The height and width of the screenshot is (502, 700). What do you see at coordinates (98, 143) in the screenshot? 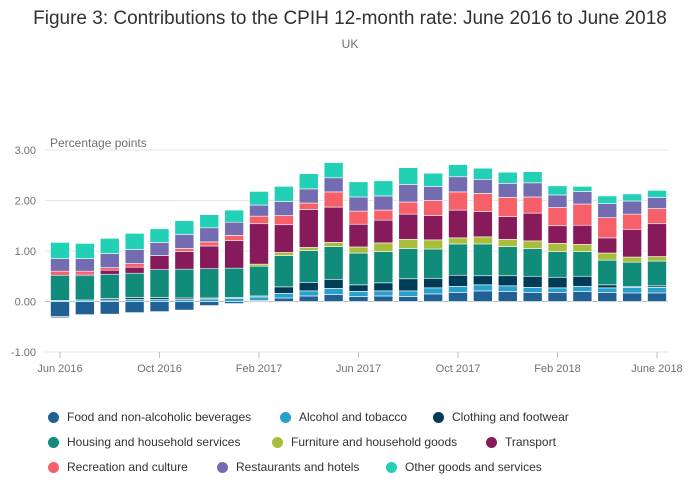
I see `y-axis-label: Percentage points` at bounding box center [98, 143].